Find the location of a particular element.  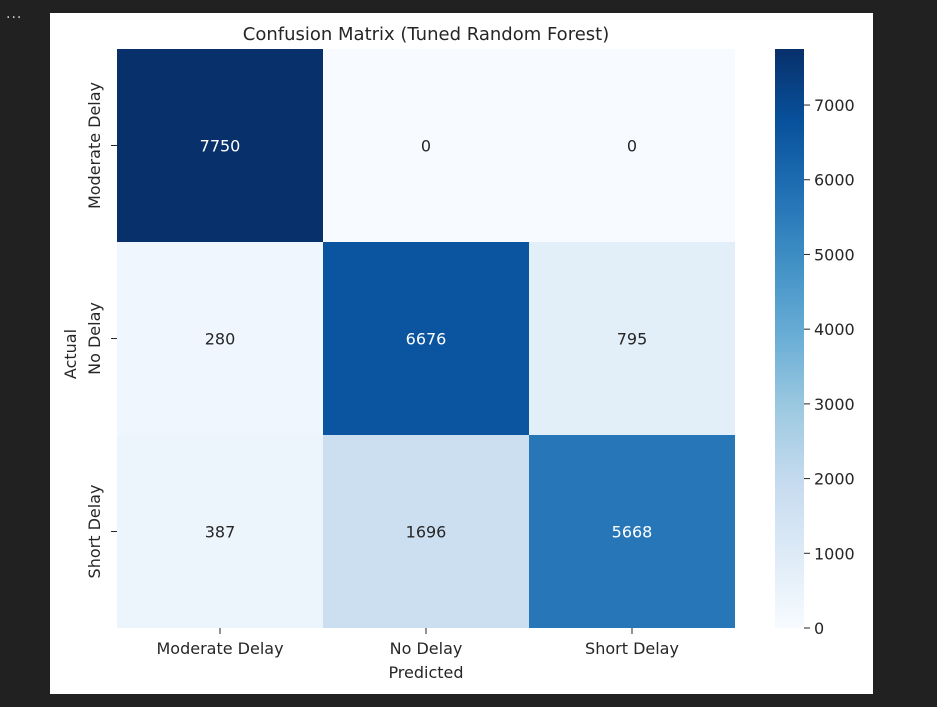

y-axis-label: Actual is located at coordinates (70, 354).